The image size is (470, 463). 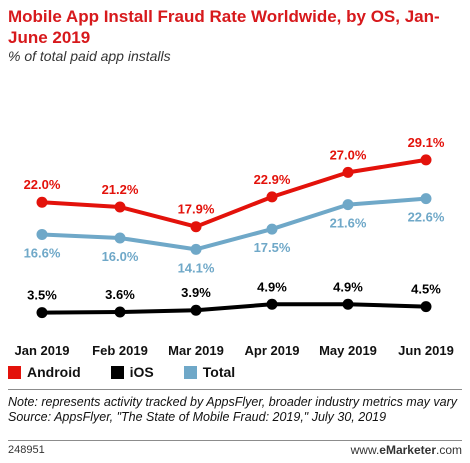 I want to click on data-label-android-0: 22.0%, so click(x=42, y=184).